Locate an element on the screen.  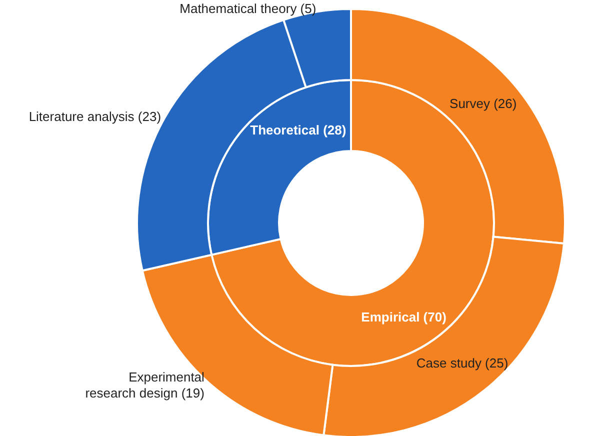
slice-label: Literature analysis (23) is located at coordinates (95, 116).